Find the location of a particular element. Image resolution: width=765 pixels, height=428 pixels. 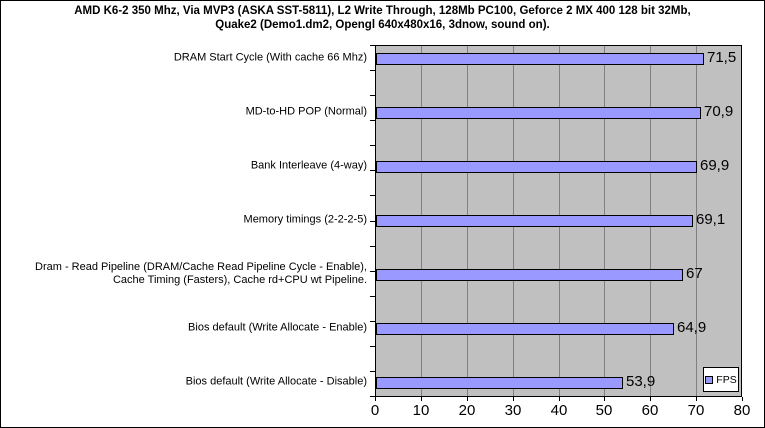

x-axis-label: 30 is located at coordinates (513, 410).